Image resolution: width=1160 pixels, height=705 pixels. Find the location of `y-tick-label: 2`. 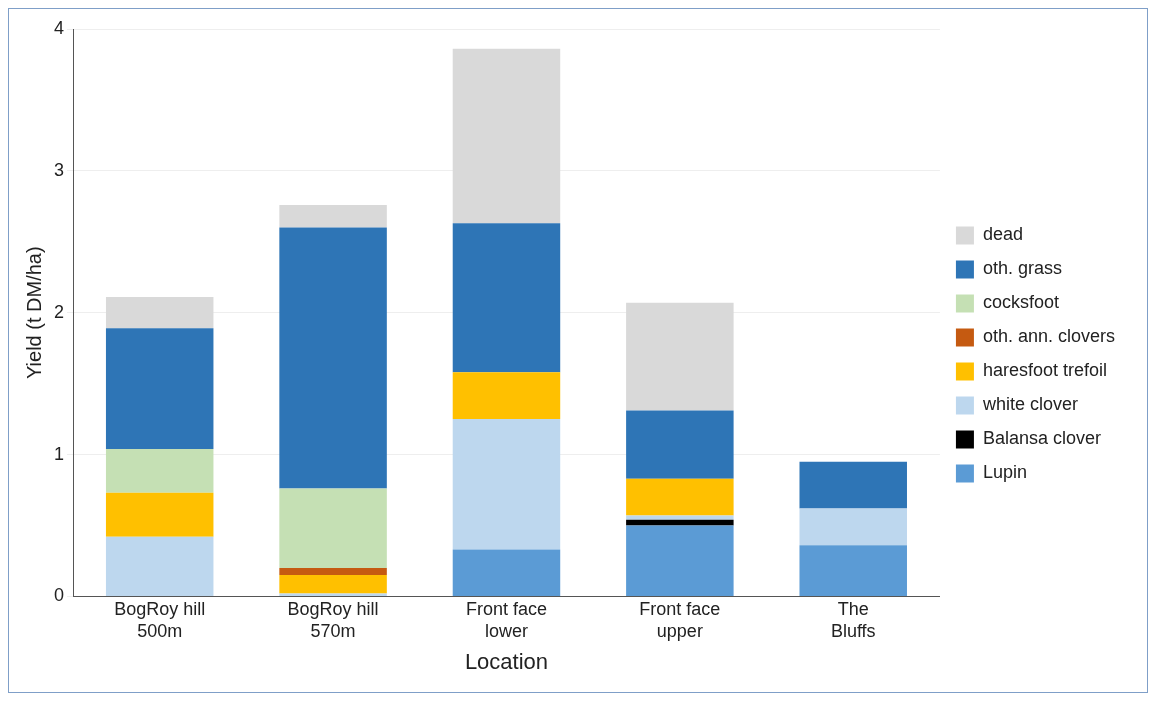

y-tick-label: 2 is located at coordinates (59, 311).